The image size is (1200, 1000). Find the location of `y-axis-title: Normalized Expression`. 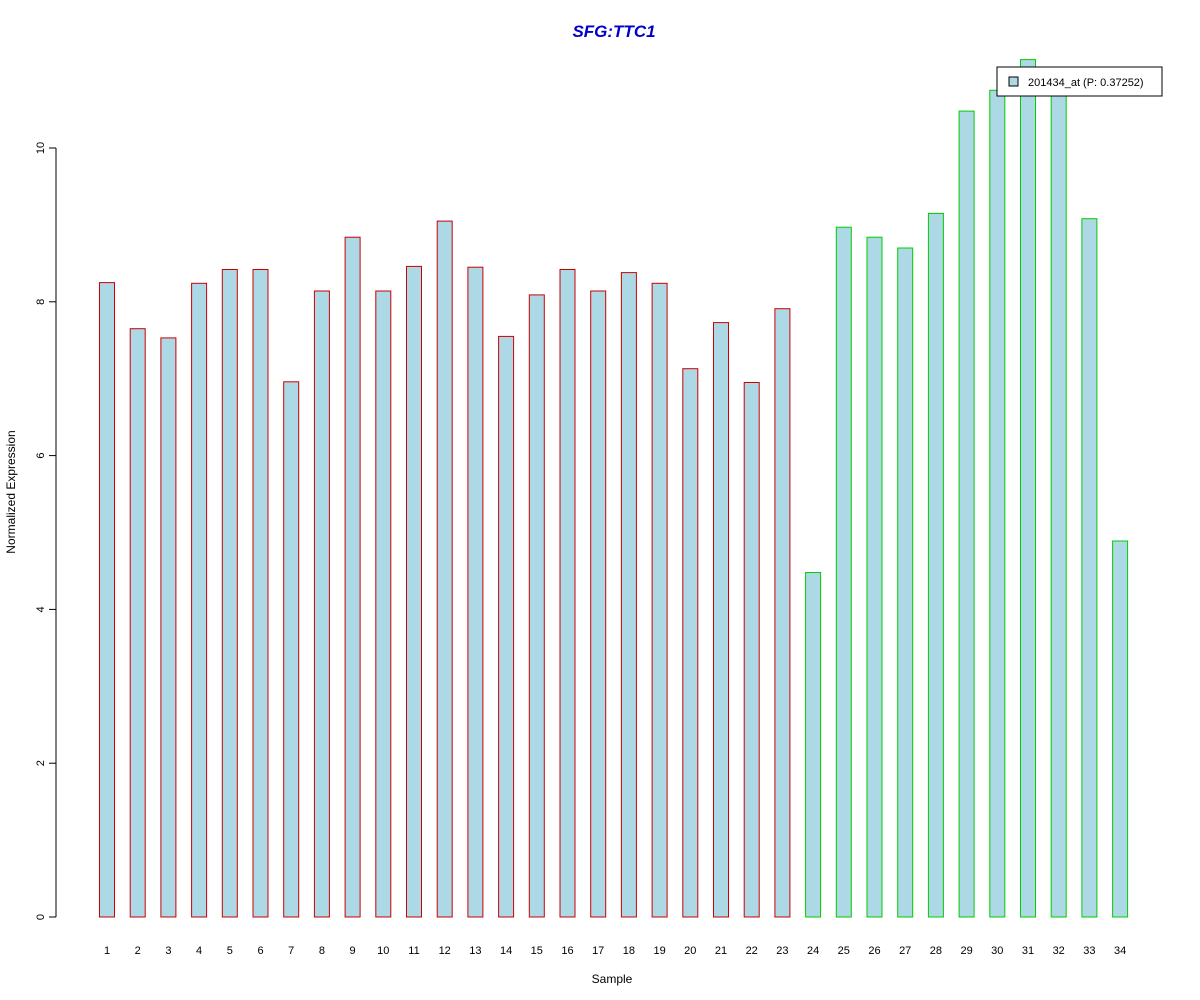

y-axis-title: Normalized Expression is located at coordinates (11, 491).